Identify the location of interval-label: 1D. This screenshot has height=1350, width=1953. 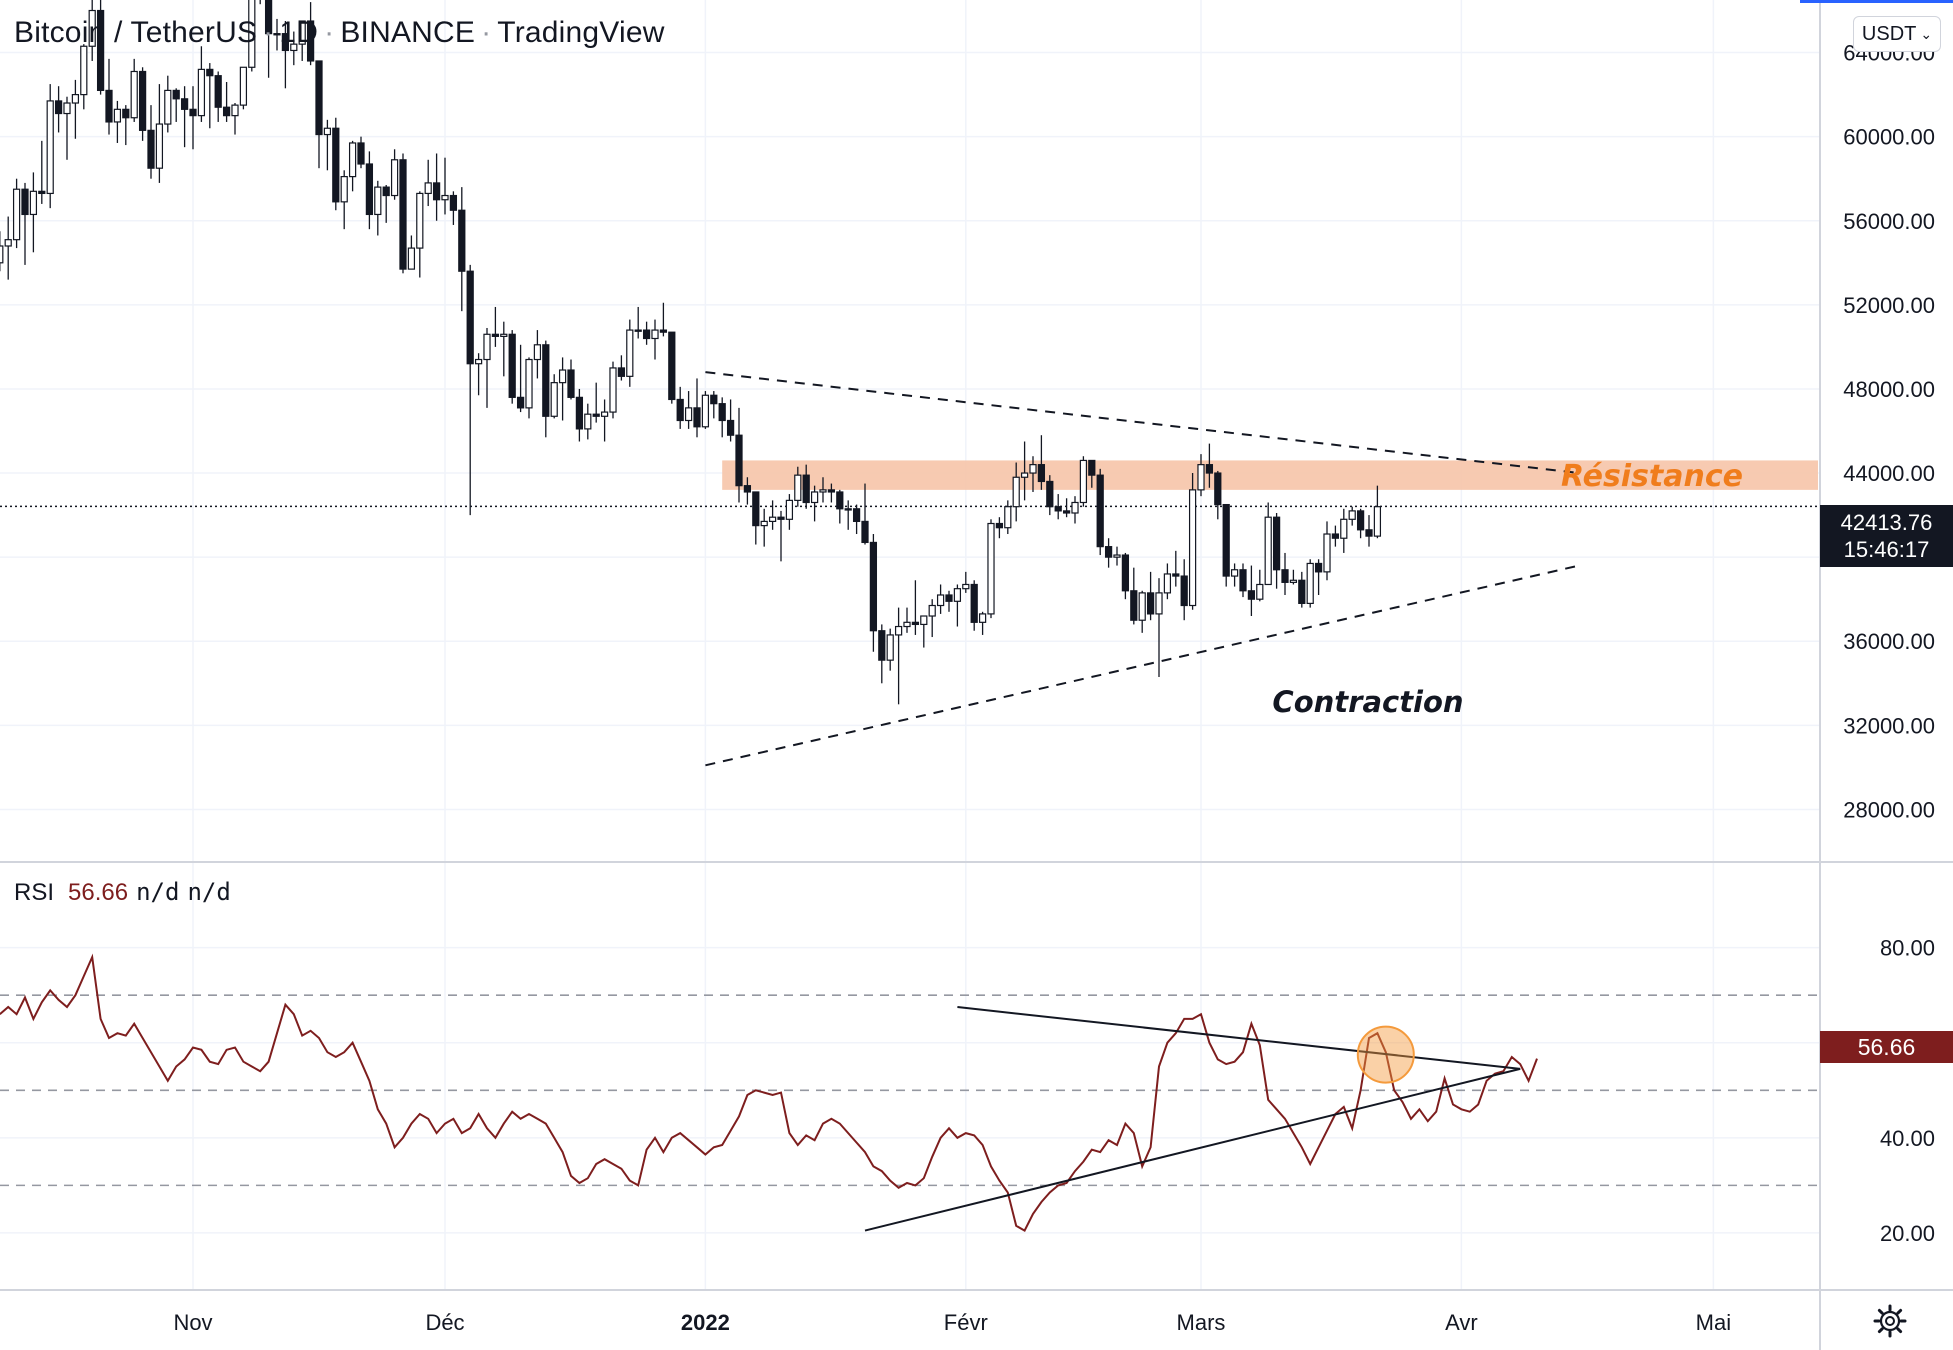
(299, 32).